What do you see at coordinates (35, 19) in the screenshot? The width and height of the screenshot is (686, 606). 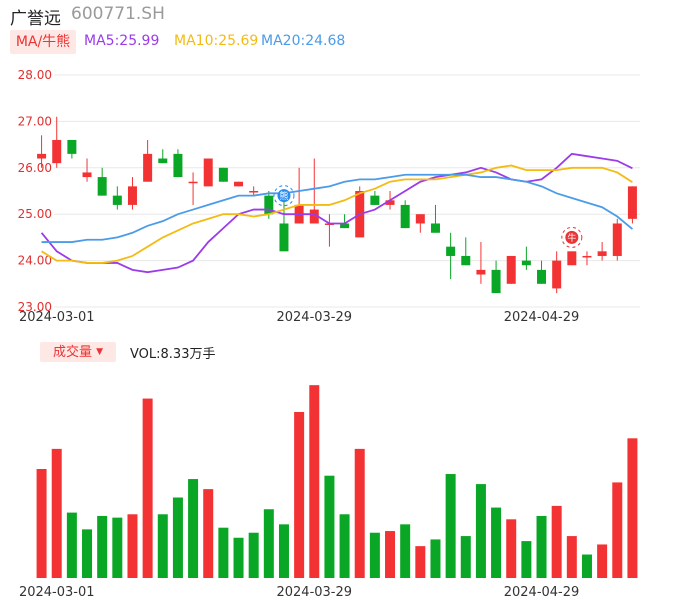 I see `stock-name: 广誉远` at bounding box center [35, 19].